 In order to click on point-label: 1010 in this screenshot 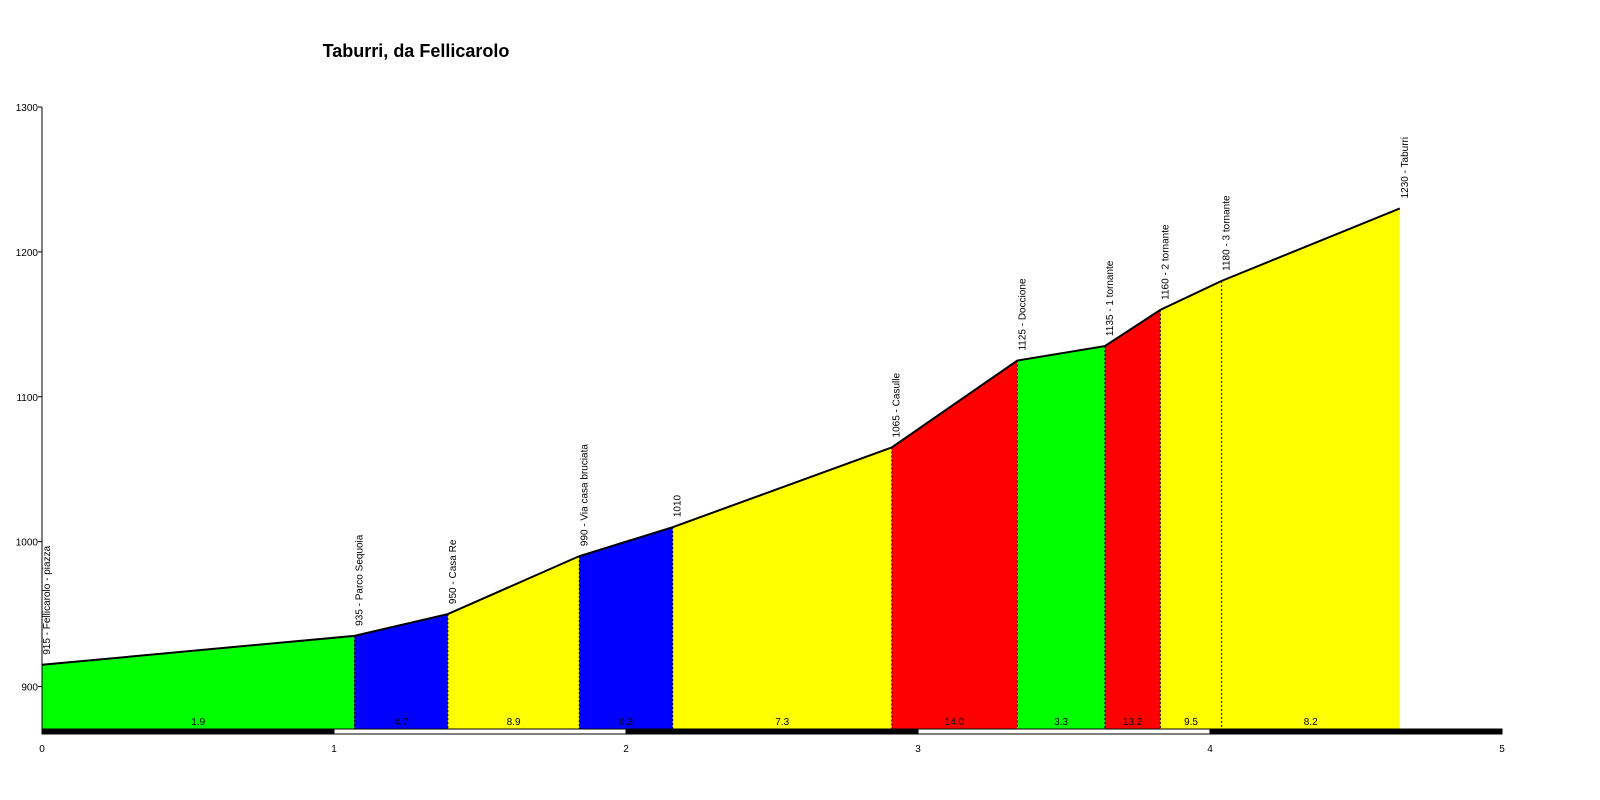, I will do `click(678, 505)`.